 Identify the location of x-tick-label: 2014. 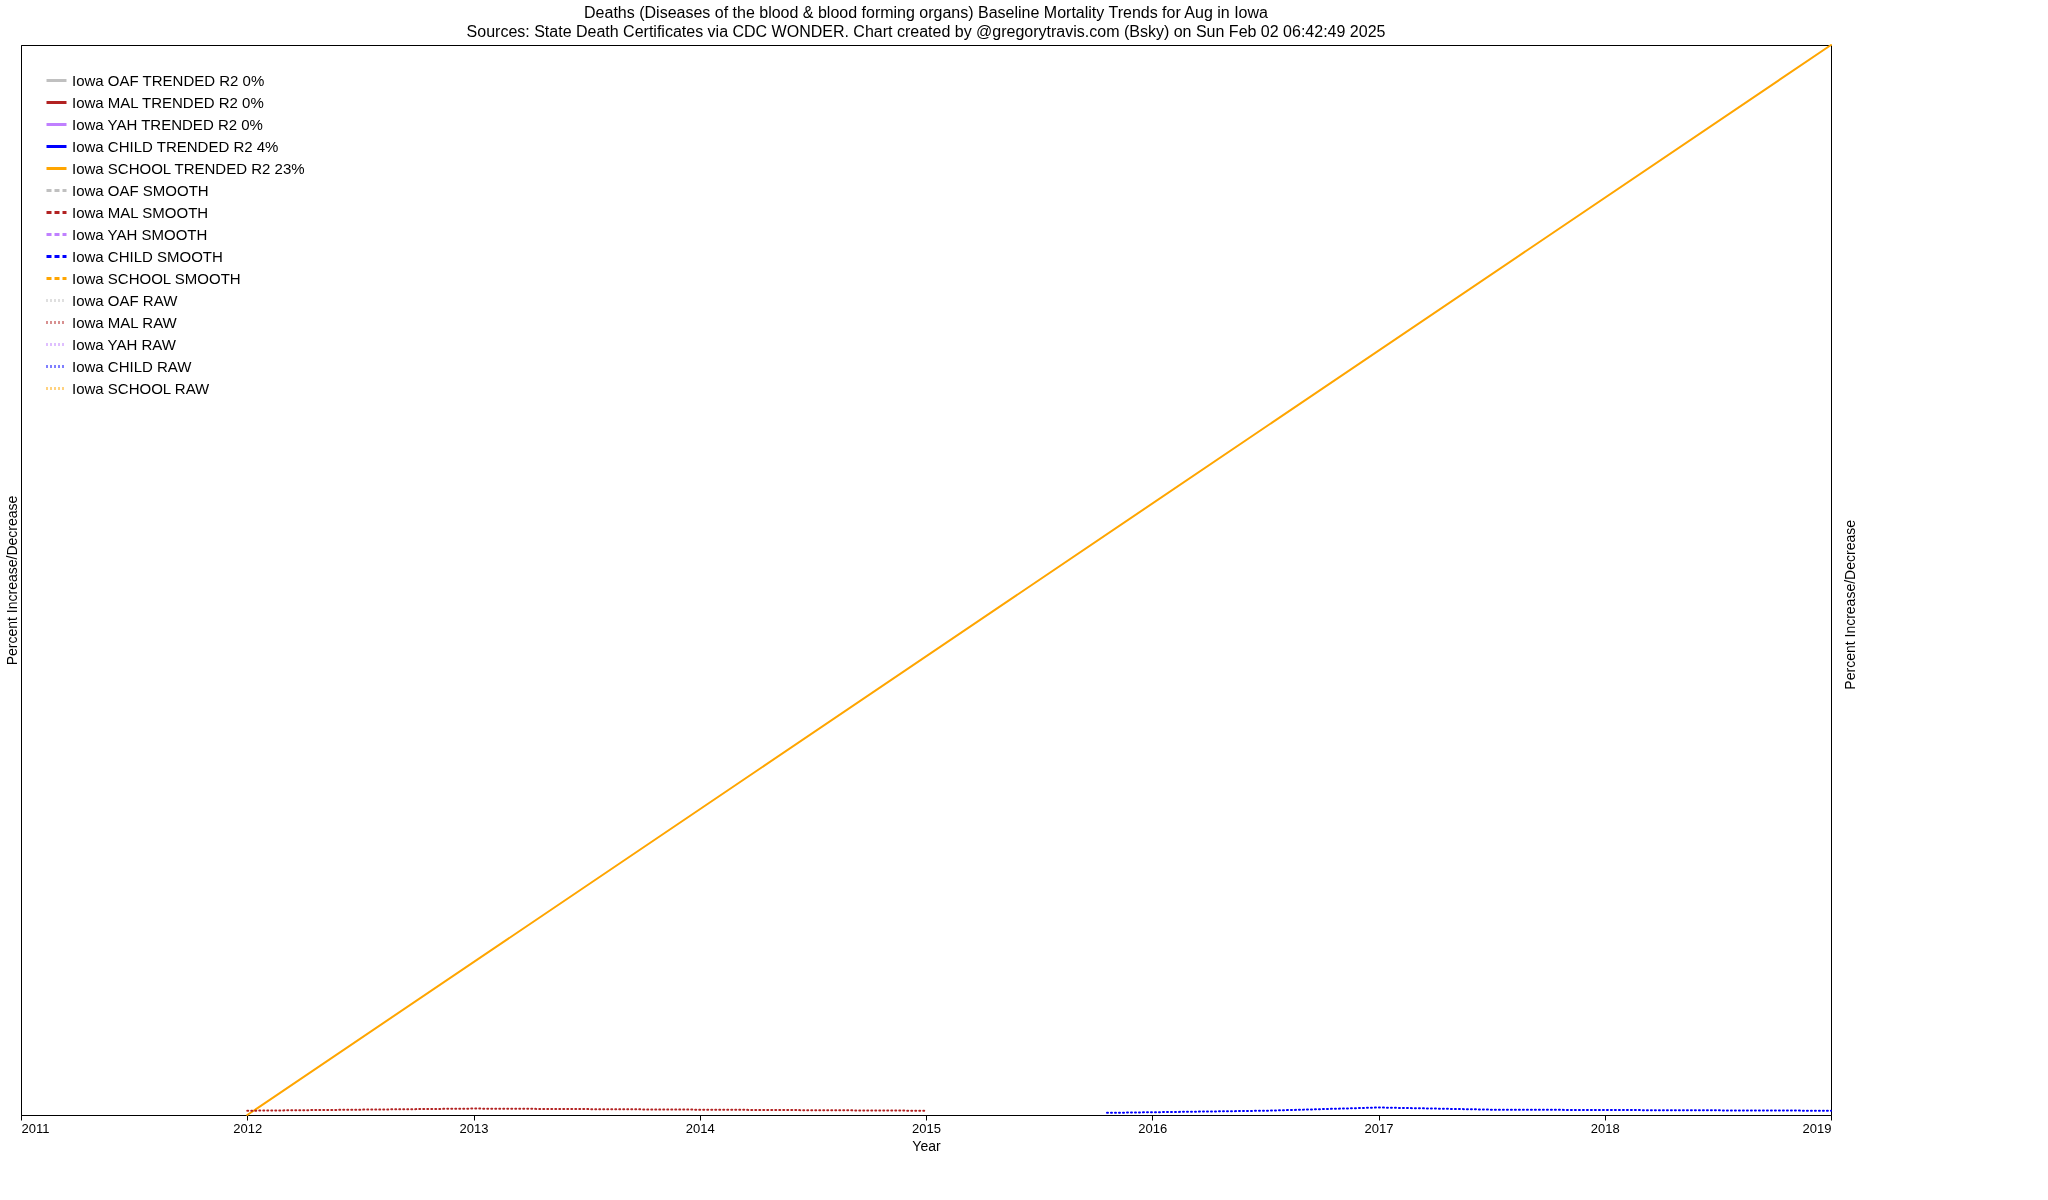
(700, 1128).